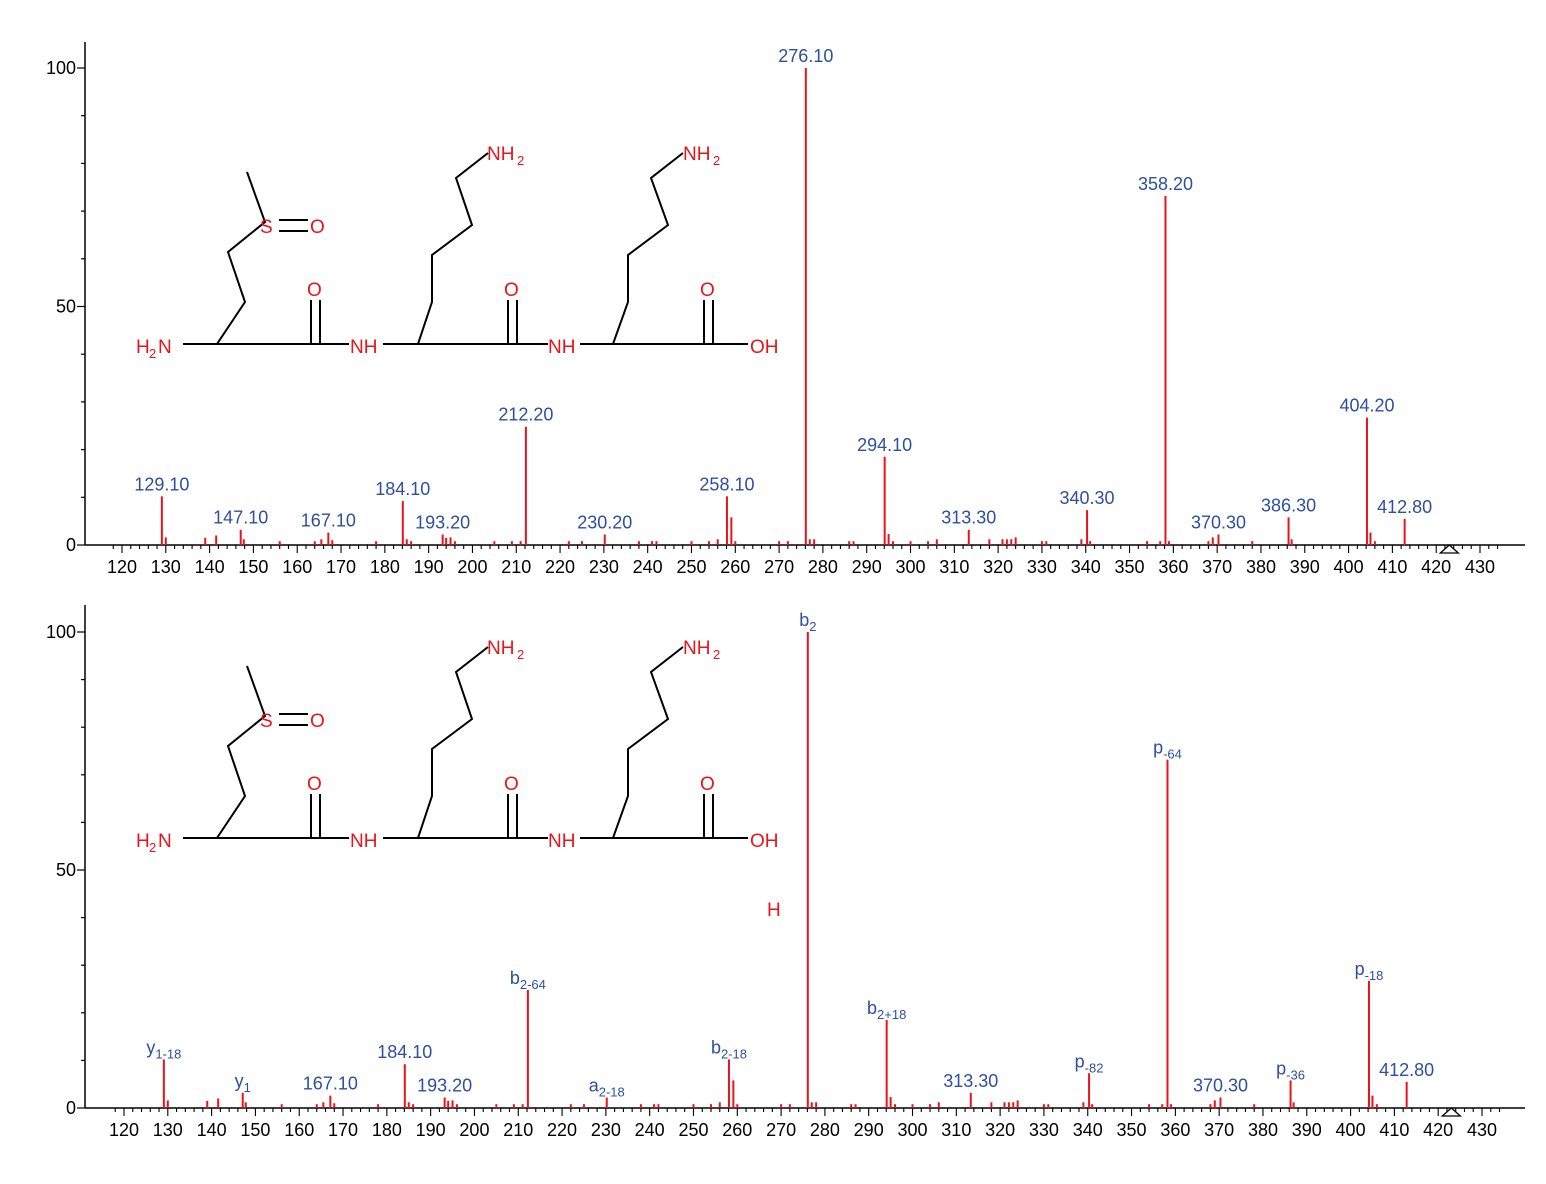 This screenshot has width=1546, height=1184. Describe the element at coordinates (1404, 507) in the screenshot. I see `peak-label: 412.80` at that location.